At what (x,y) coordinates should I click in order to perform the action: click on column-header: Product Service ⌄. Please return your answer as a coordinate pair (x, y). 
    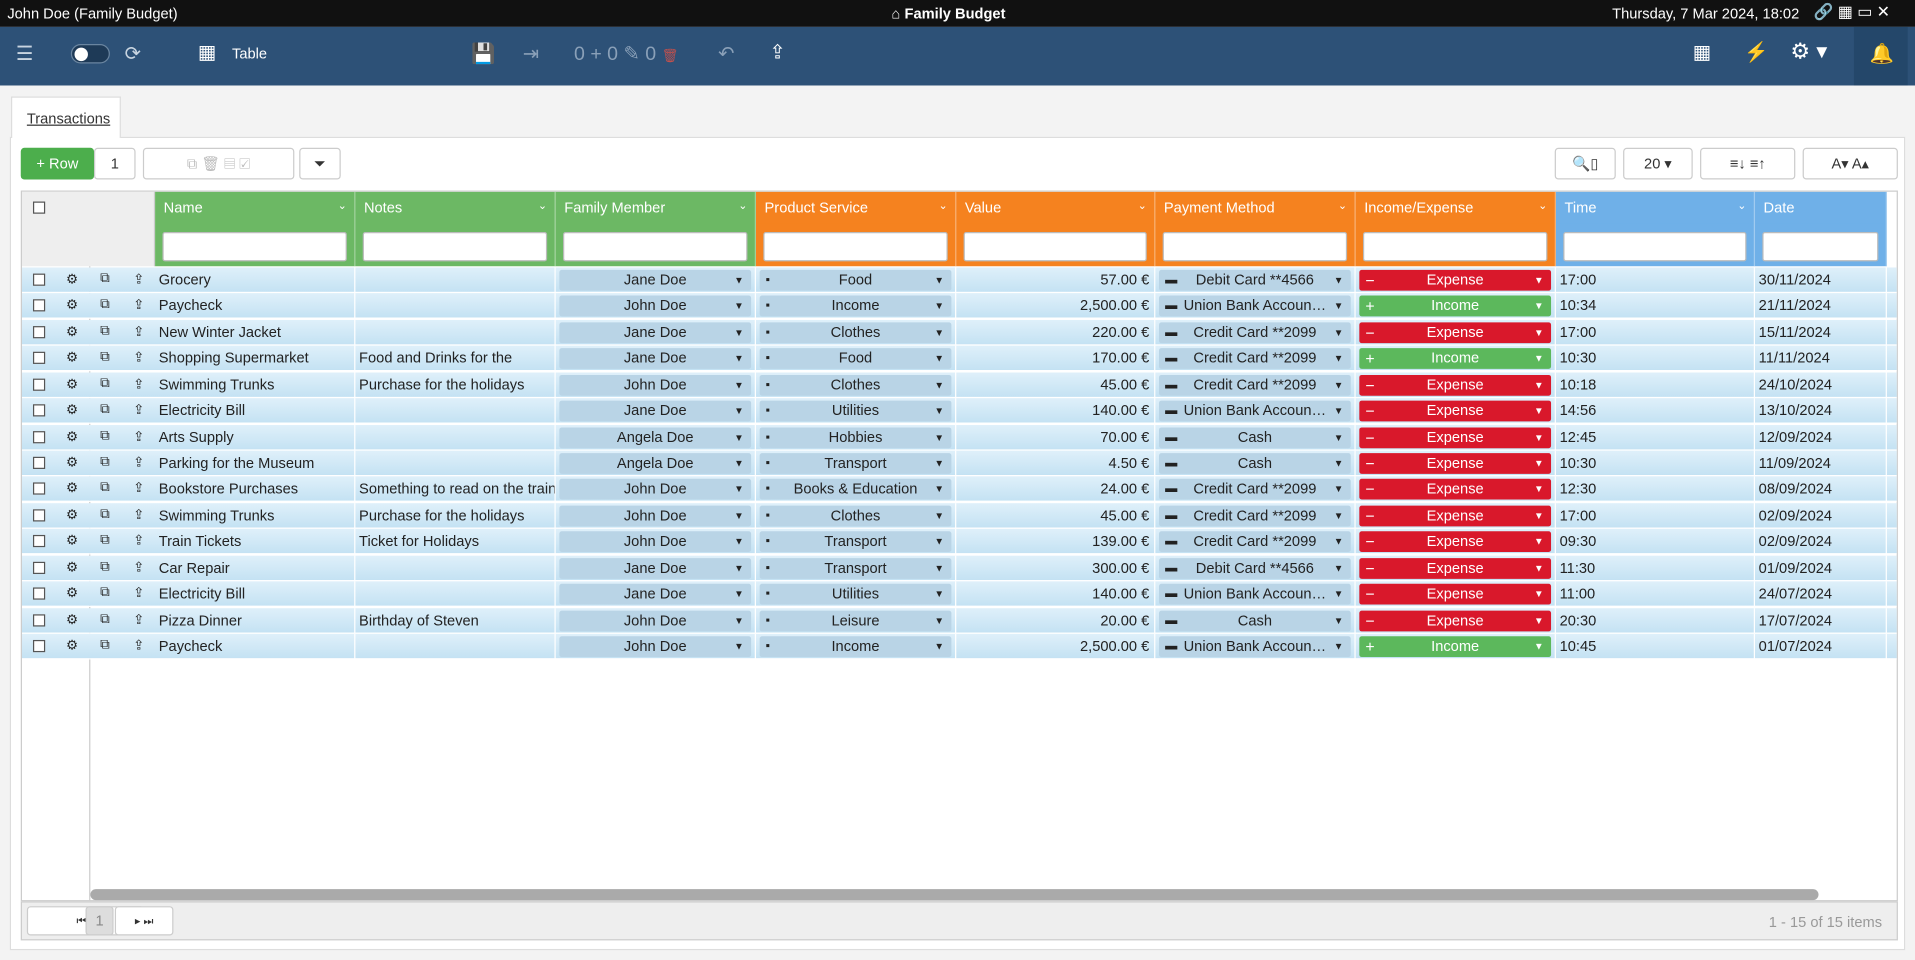
    Looking at the image, I should click on (856, 207).